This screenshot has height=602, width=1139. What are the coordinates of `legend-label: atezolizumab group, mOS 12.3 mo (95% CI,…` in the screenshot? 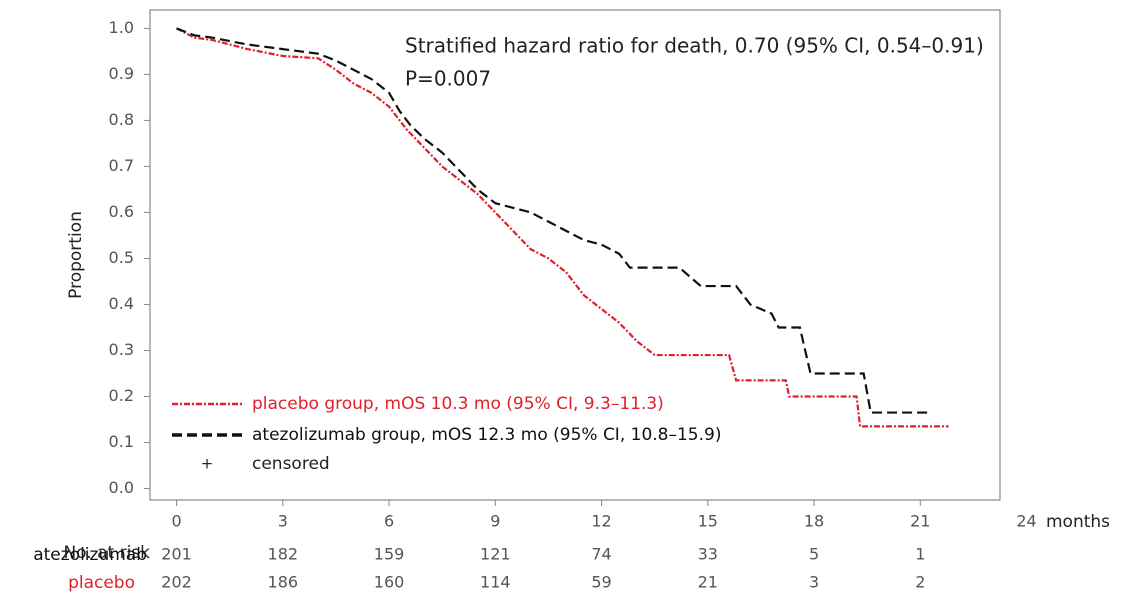 It's located at (486, 435).